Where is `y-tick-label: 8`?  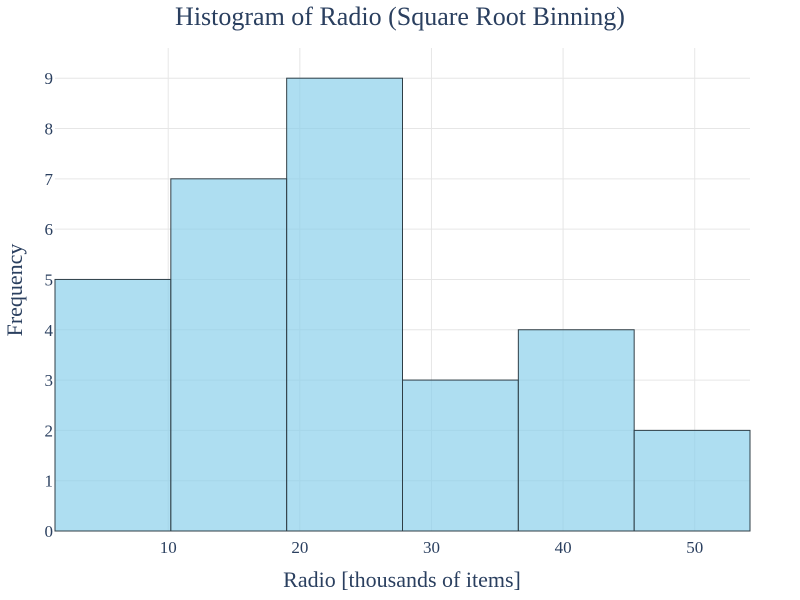
y-tick-label: 8 is located at coordinates (49, 129).